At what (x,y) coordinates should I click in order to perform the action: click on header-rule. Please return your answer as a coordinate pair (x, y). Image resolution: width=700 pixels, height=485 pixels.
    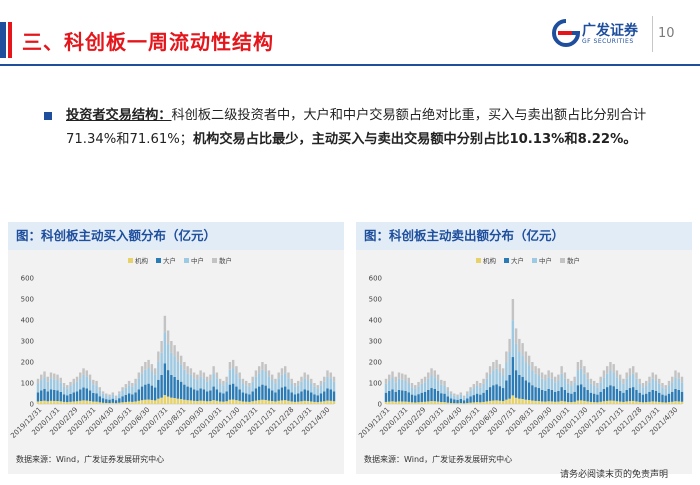
    Looking at the image, I should click on (350, 65).